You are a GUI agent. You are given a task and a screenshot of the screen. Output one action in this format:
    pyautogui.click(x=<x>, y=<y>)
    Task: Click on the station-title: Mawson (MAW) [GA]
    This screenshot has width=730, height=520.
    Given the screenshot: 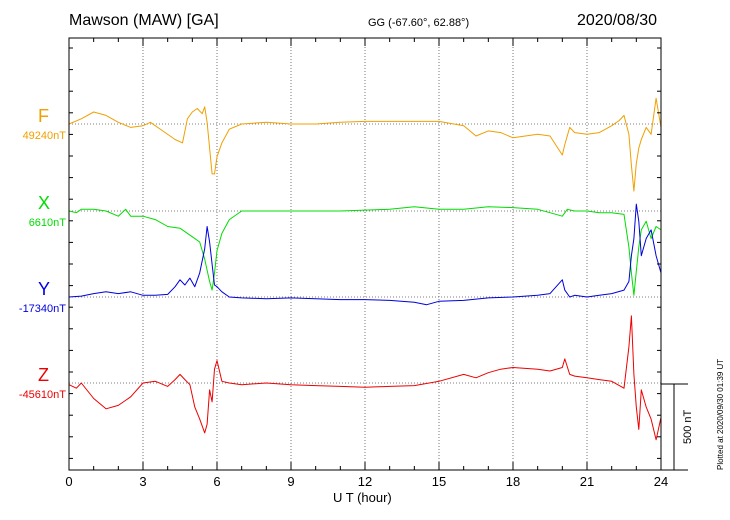 What is the action you would take?
    pyautogui.click(x=144, y=20)
    